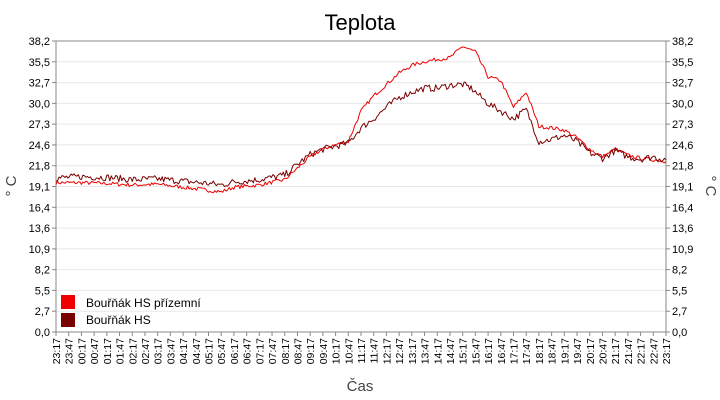 The width and height of the screenshot is (720, 400). What do you see at coordinates (171, 351) in the screenshot?
I see `x-tick-label: 03:47` at bounding box center [171, 351].